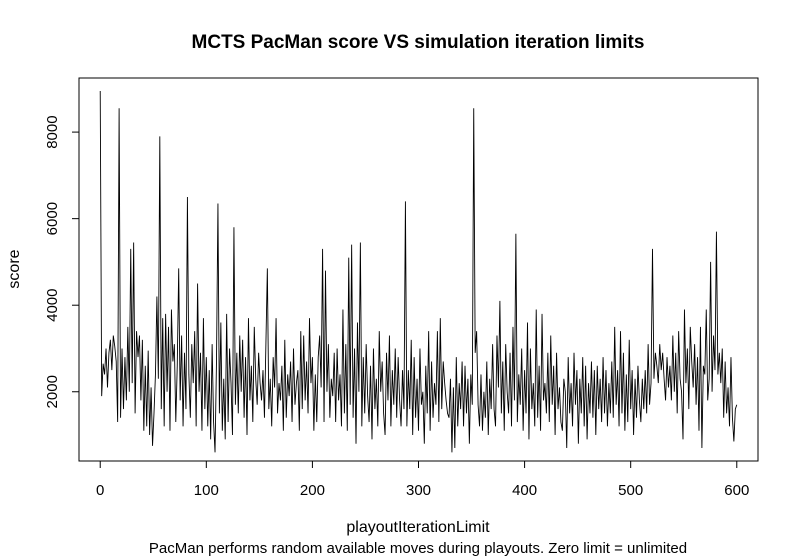 The image size is (798, 559). Describe the element at coordinates (52, 131) in the screenshot. I see `y-tick-label: 8000` at that location.